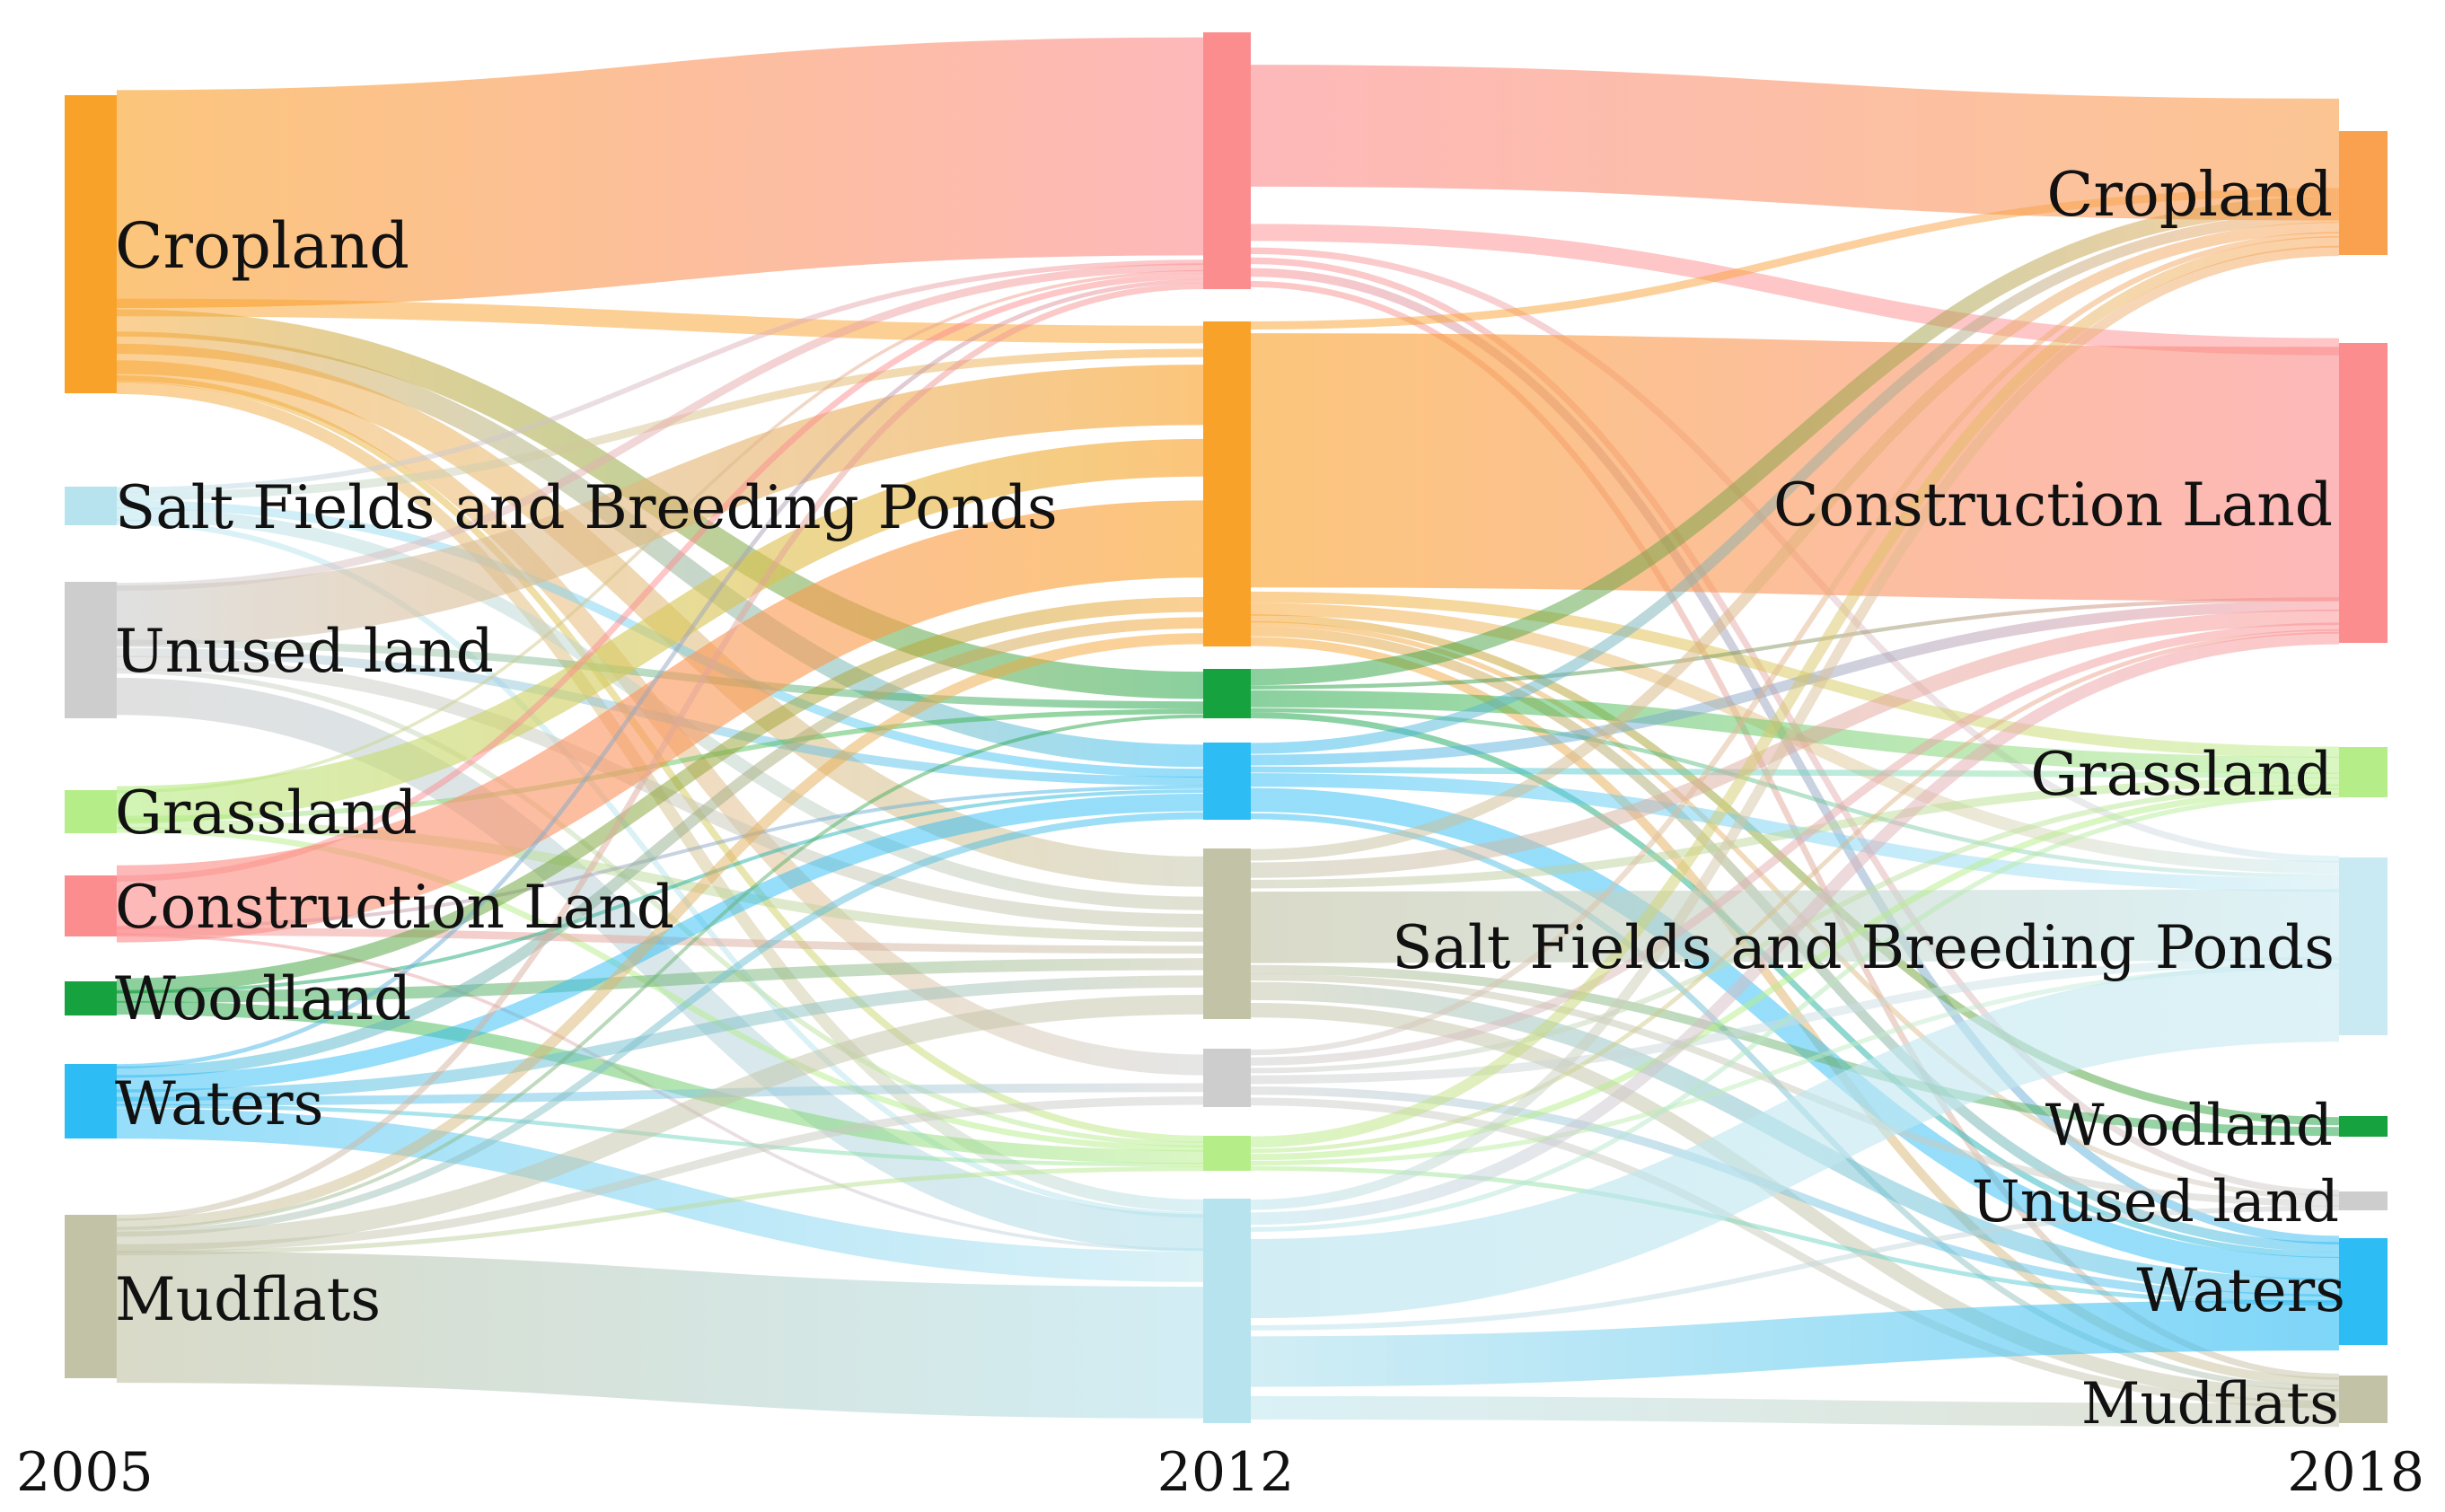 The height and width of the screenshot is (1512, 2445). What do you see at coordinates (394, 907) in the screenshot?
I see `label-2005-construction: Construction Land` at bounding box center [394, 907].